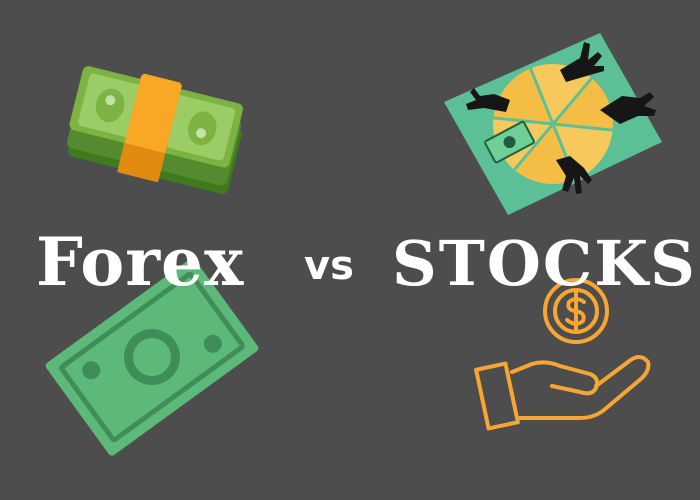  Describe the element at coordinates (553, 124) in the screenshot. I see `hands-sharing-pie-icon` at that location.